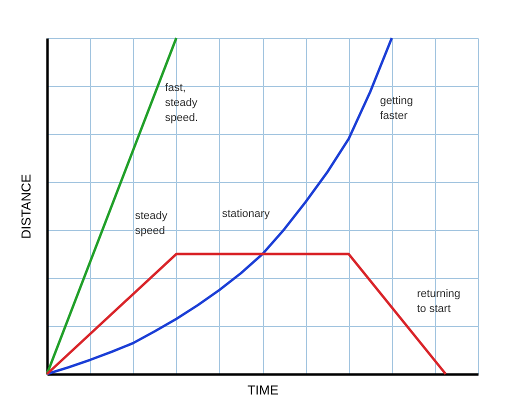 The width and height of the screenshot is (514, 402). What do you see at coordinates (181, 103) in the screenshot?
I see `annotation: fast, steady speed.` at bounding box center [181, 103].